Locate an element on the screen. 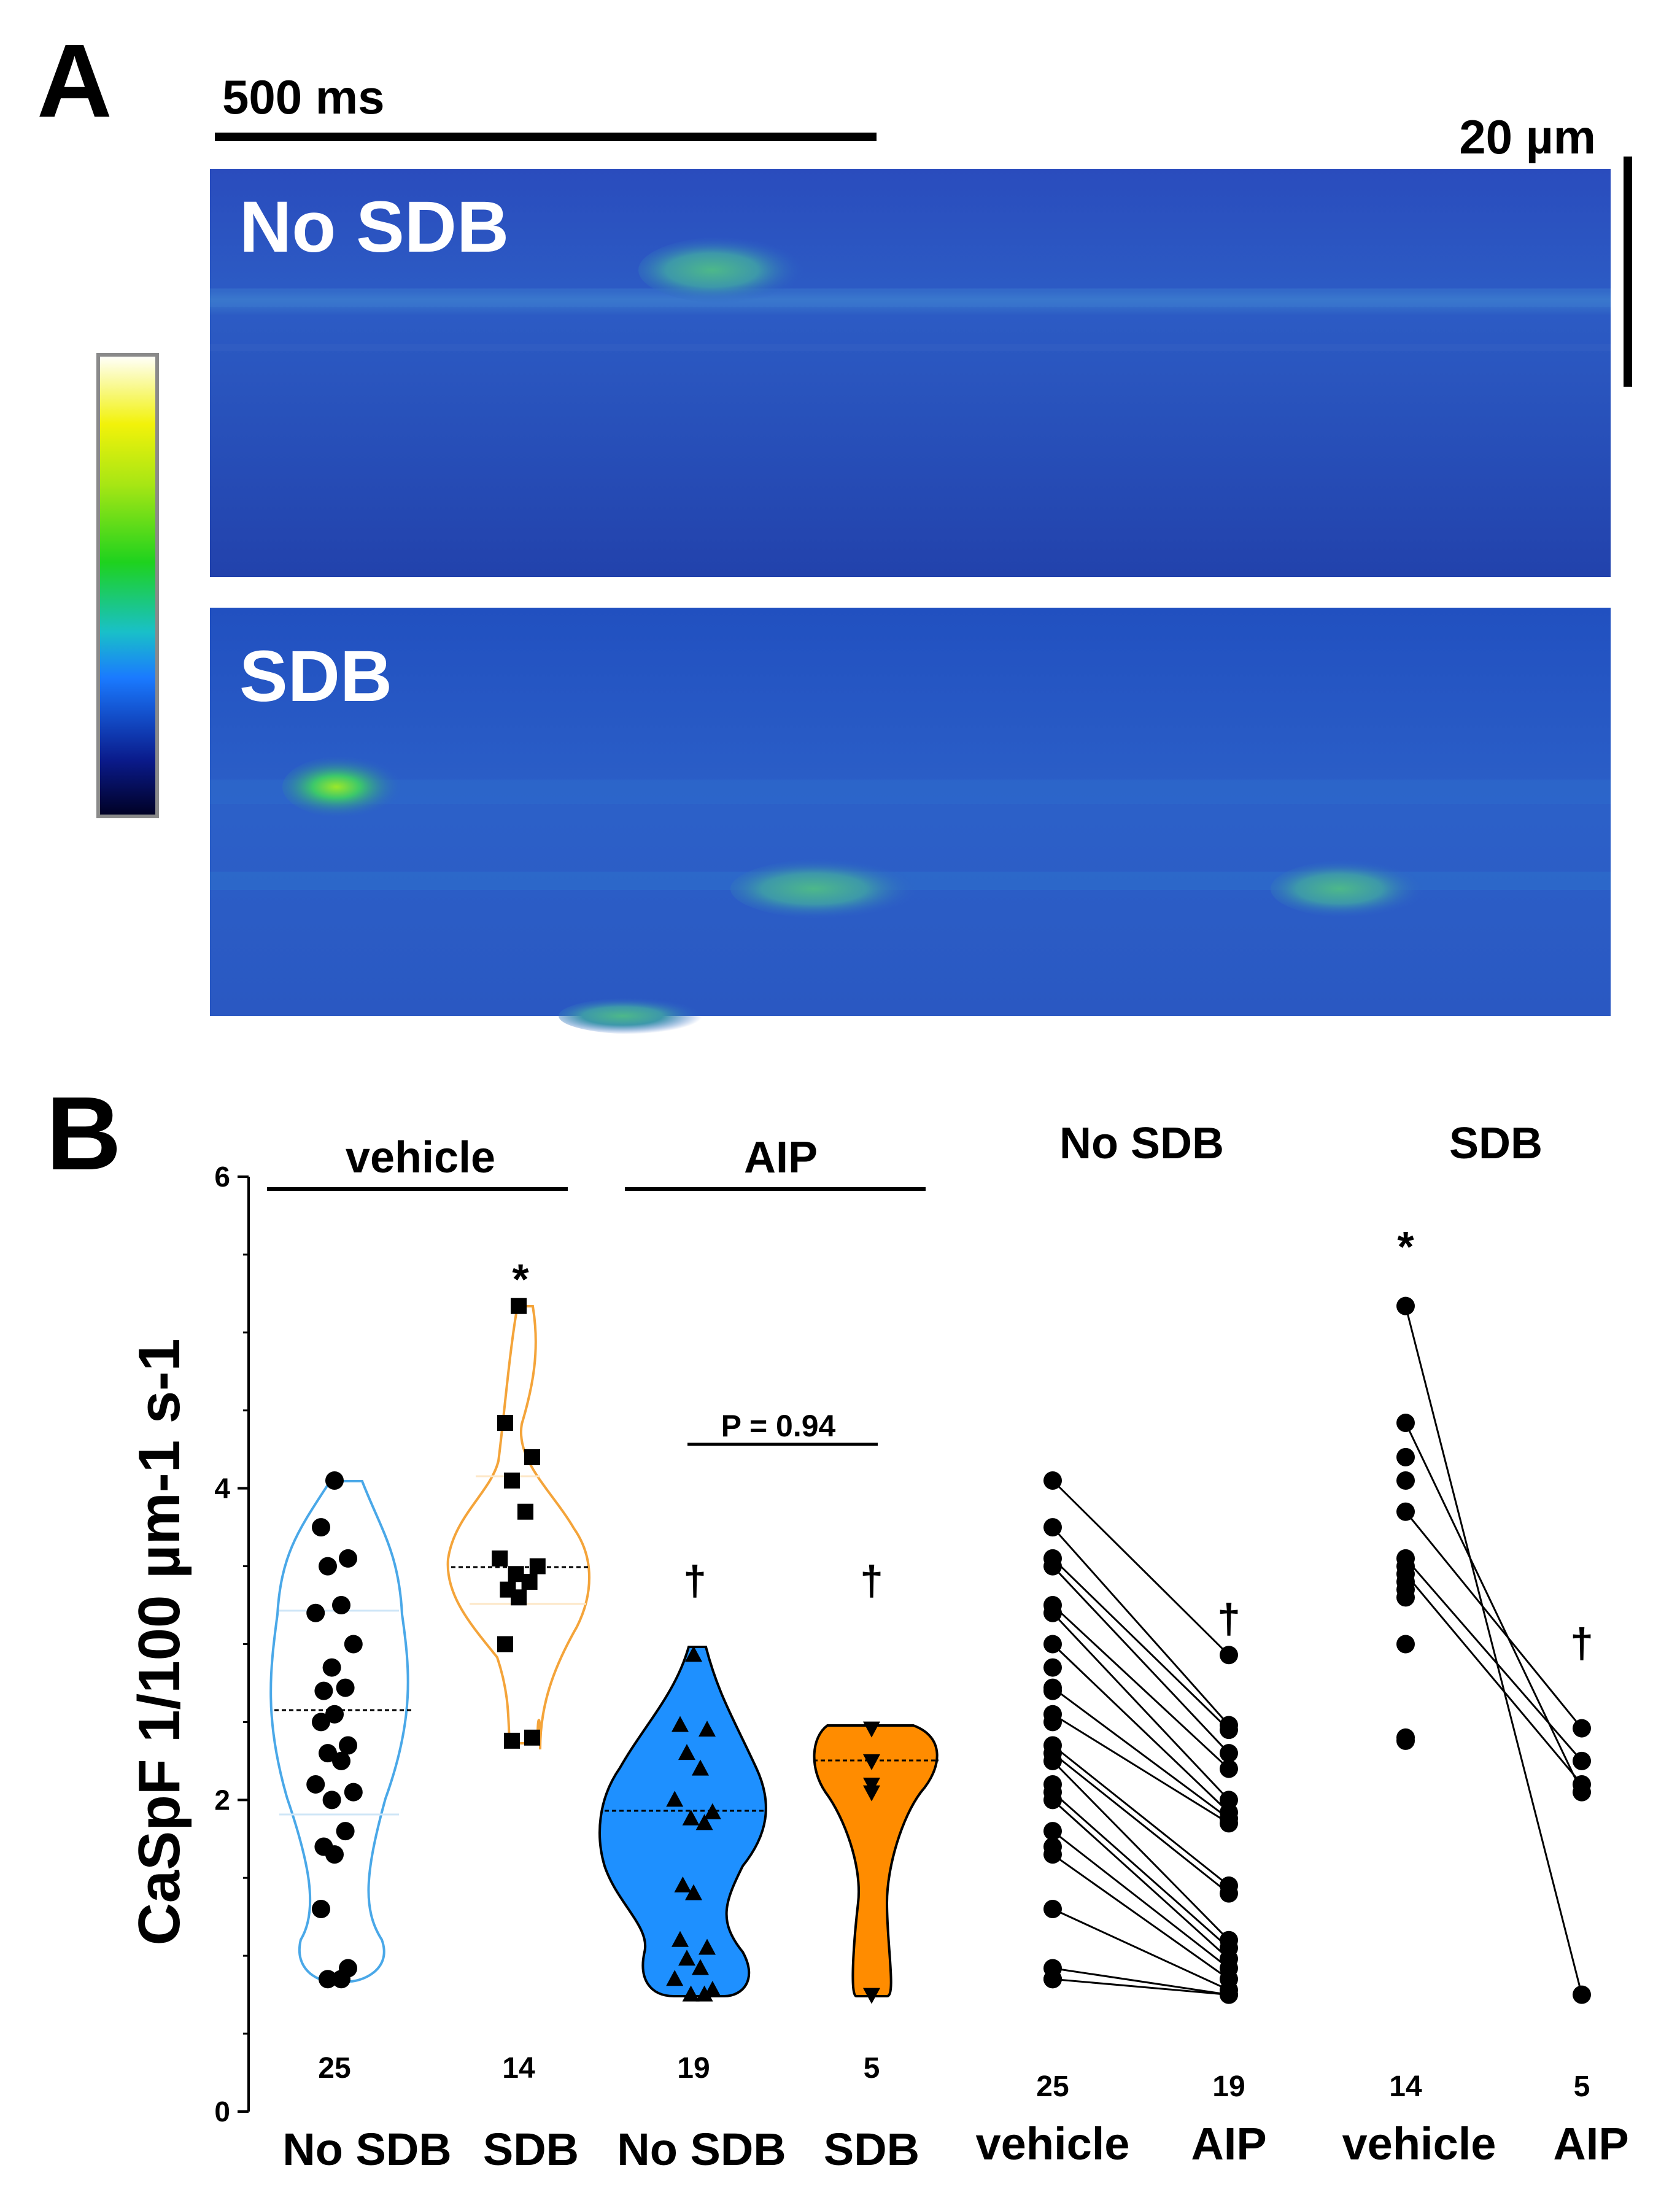 This screenshot has height=2211, width=1680. violin-aip-sdb is located at coordinates (876, 1860).